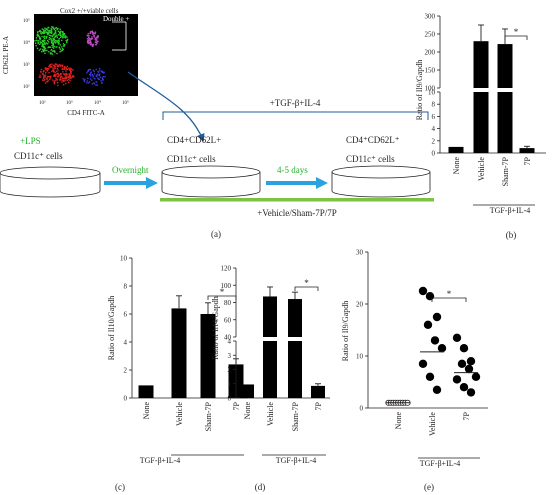 The width and height of the screenshot is (552, 495). I want to click on panel-label-b: (b), so click(511, 235).